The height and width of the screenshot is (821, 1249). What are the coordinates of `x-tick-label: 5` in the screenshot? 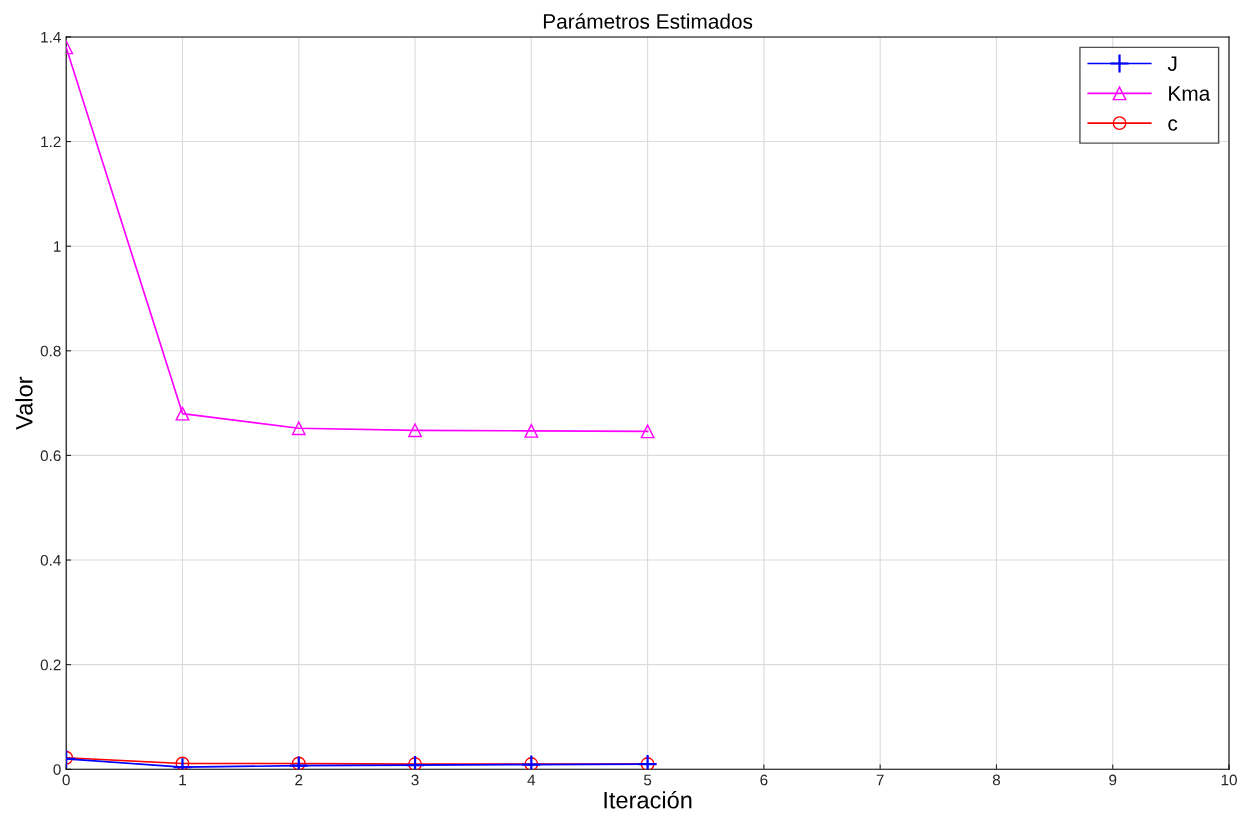 It's located at (647, 780).